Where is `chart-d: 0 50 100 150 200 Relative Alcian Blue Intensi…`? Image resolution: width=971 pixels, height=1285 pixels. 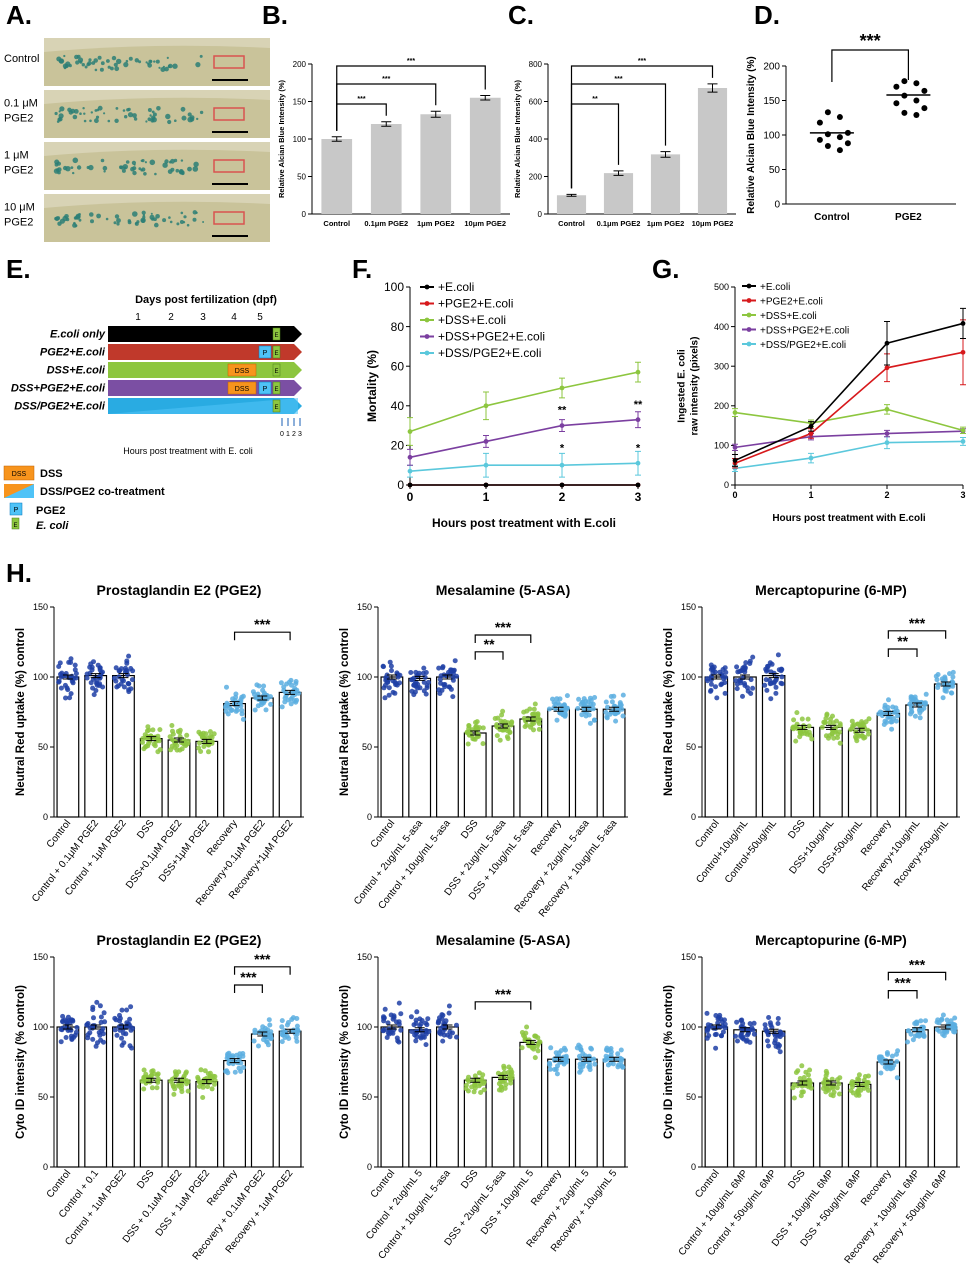
chart-d: 0 50 100 150 200 Relative Alcian Blue Intensi… is located at coordinates (851, 127).